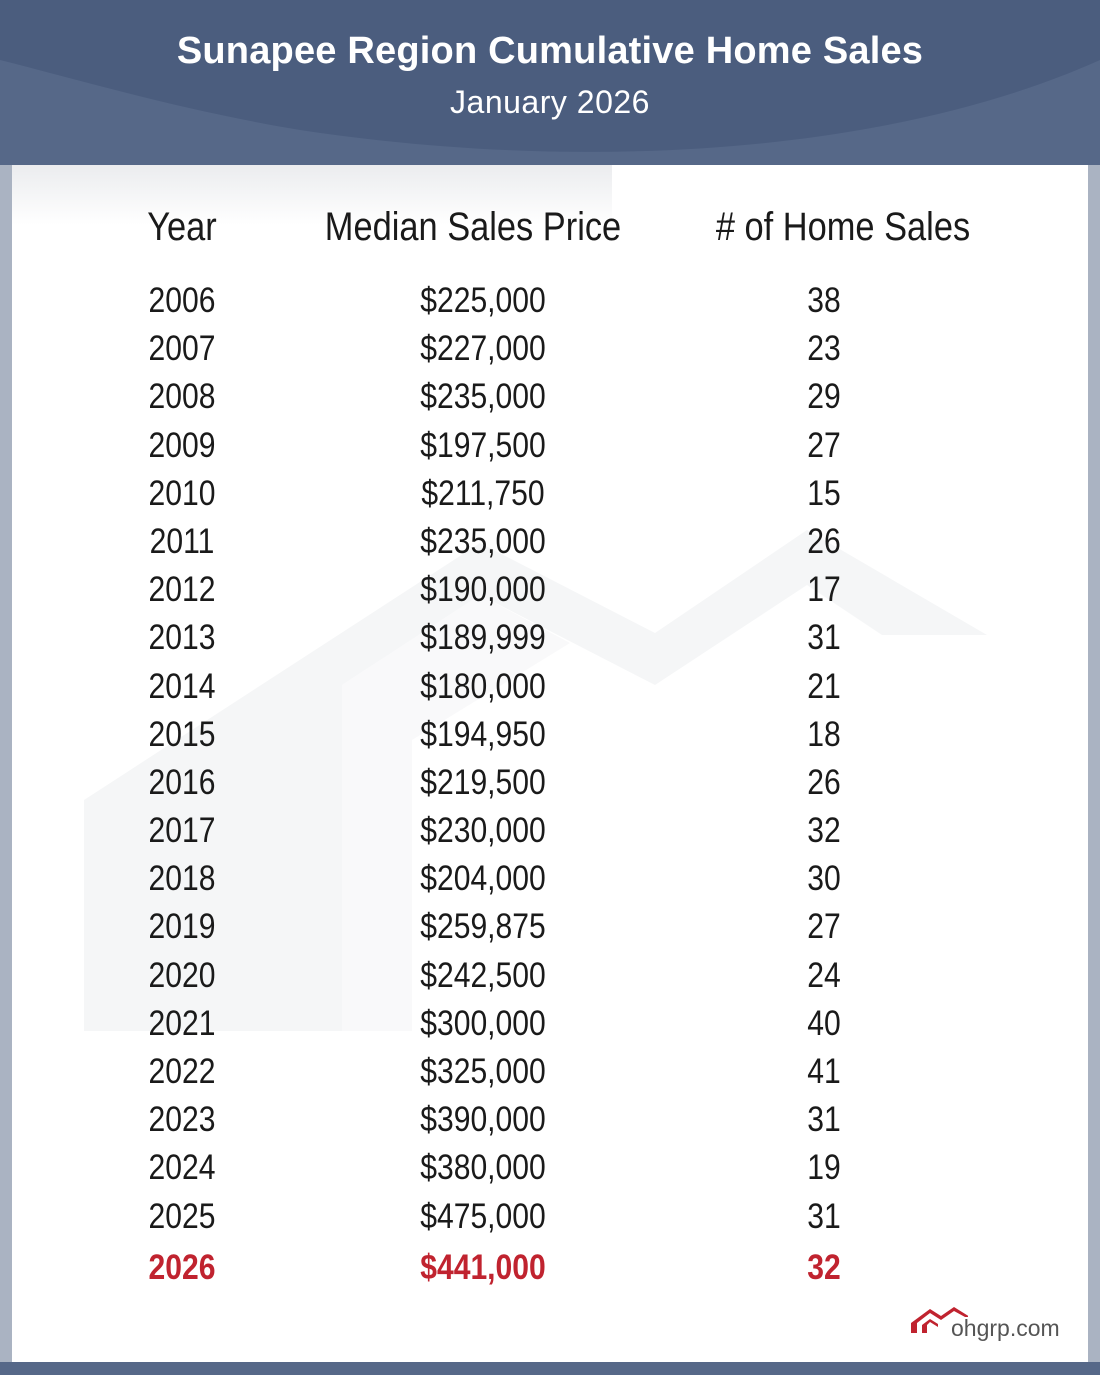  I want to click on price-cell: $325,000, so click(483, 1071).